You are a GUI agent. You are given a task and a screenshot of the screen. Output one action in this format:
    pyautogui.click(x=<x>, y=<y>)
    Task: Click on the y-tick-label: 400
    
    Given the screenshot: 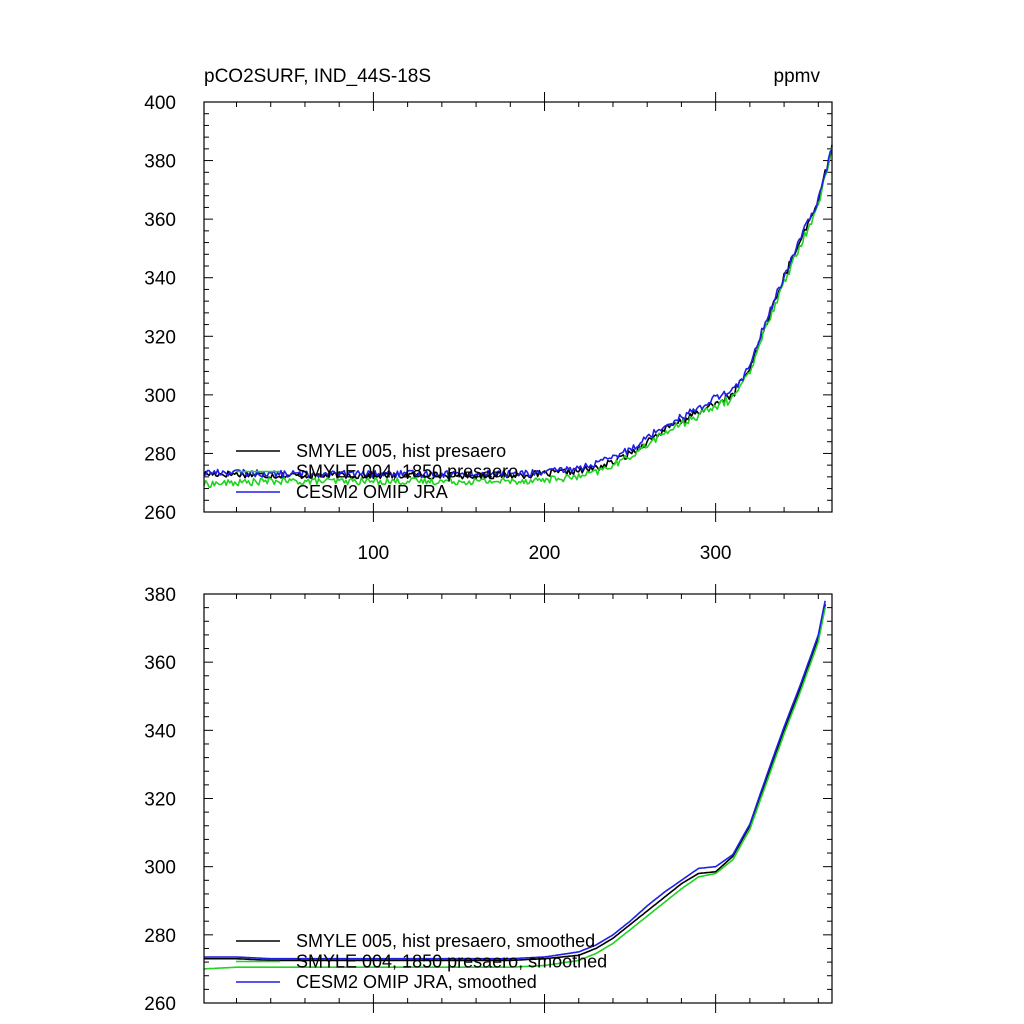 What is the action you would take?
    pyautogui.click(x=160, y=103)
    